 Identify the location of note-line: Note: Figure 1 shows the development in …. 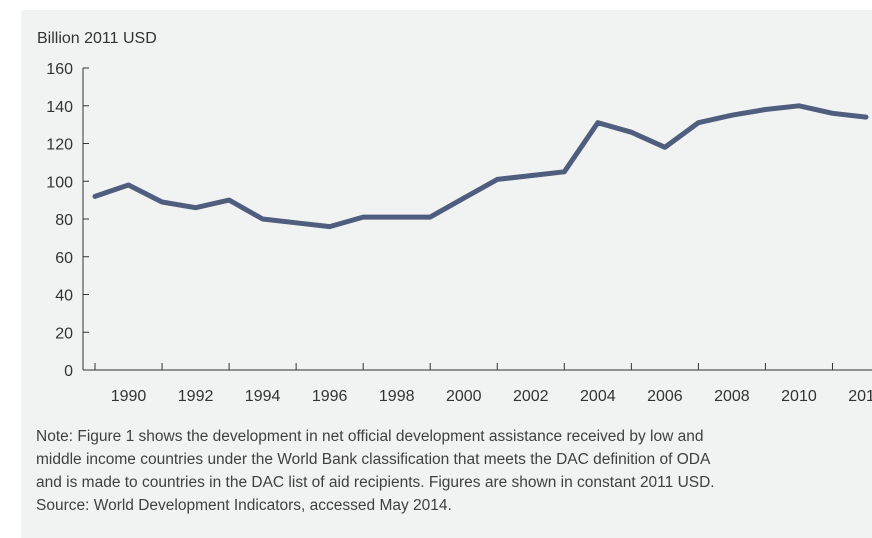
(370, 436).